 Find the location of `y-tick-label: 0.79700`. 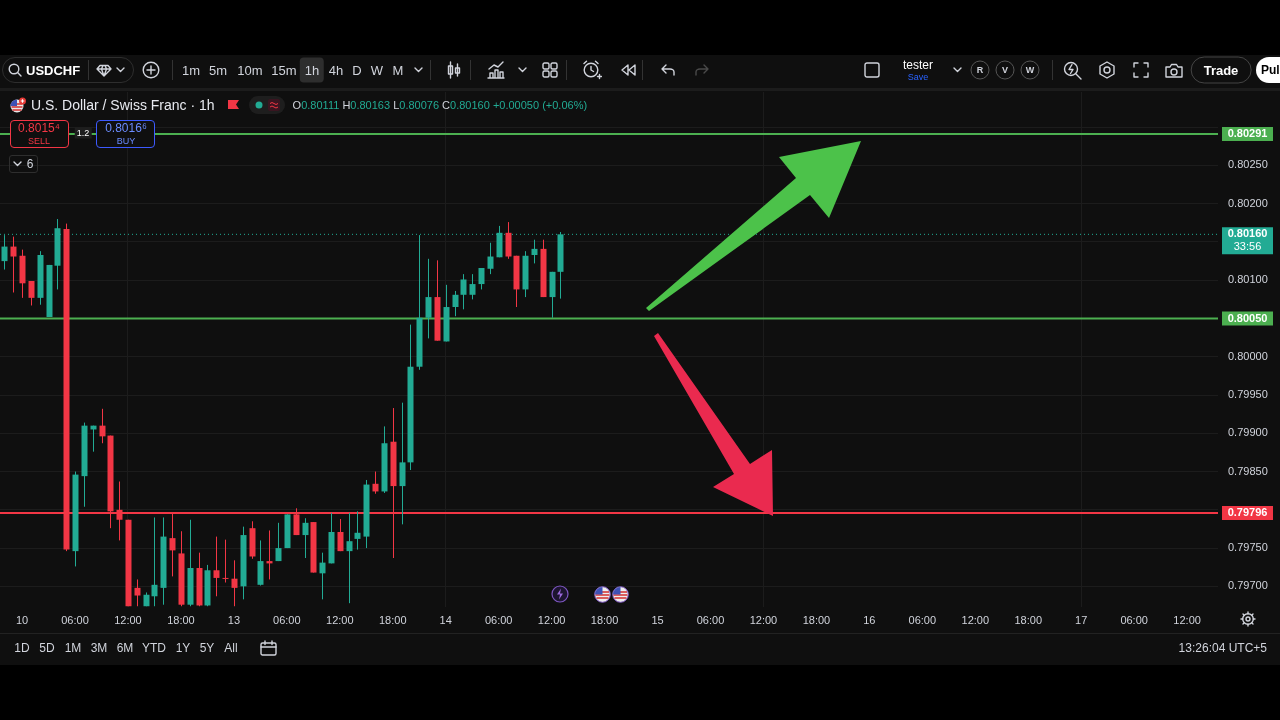

y-tick-label: 0.79700 is located at coordinates (1248, 585).